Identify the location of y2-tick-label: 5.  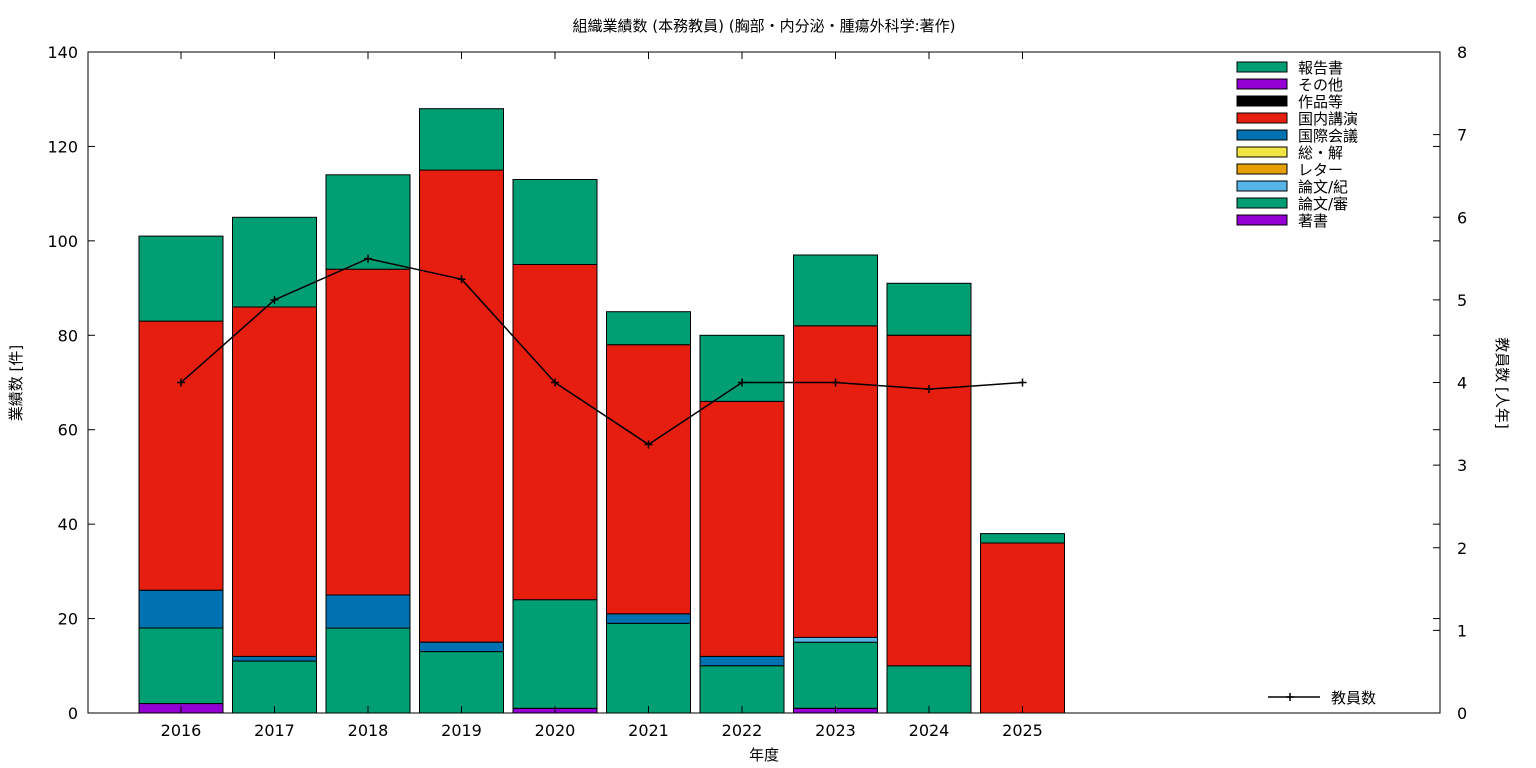
(1462, 300).